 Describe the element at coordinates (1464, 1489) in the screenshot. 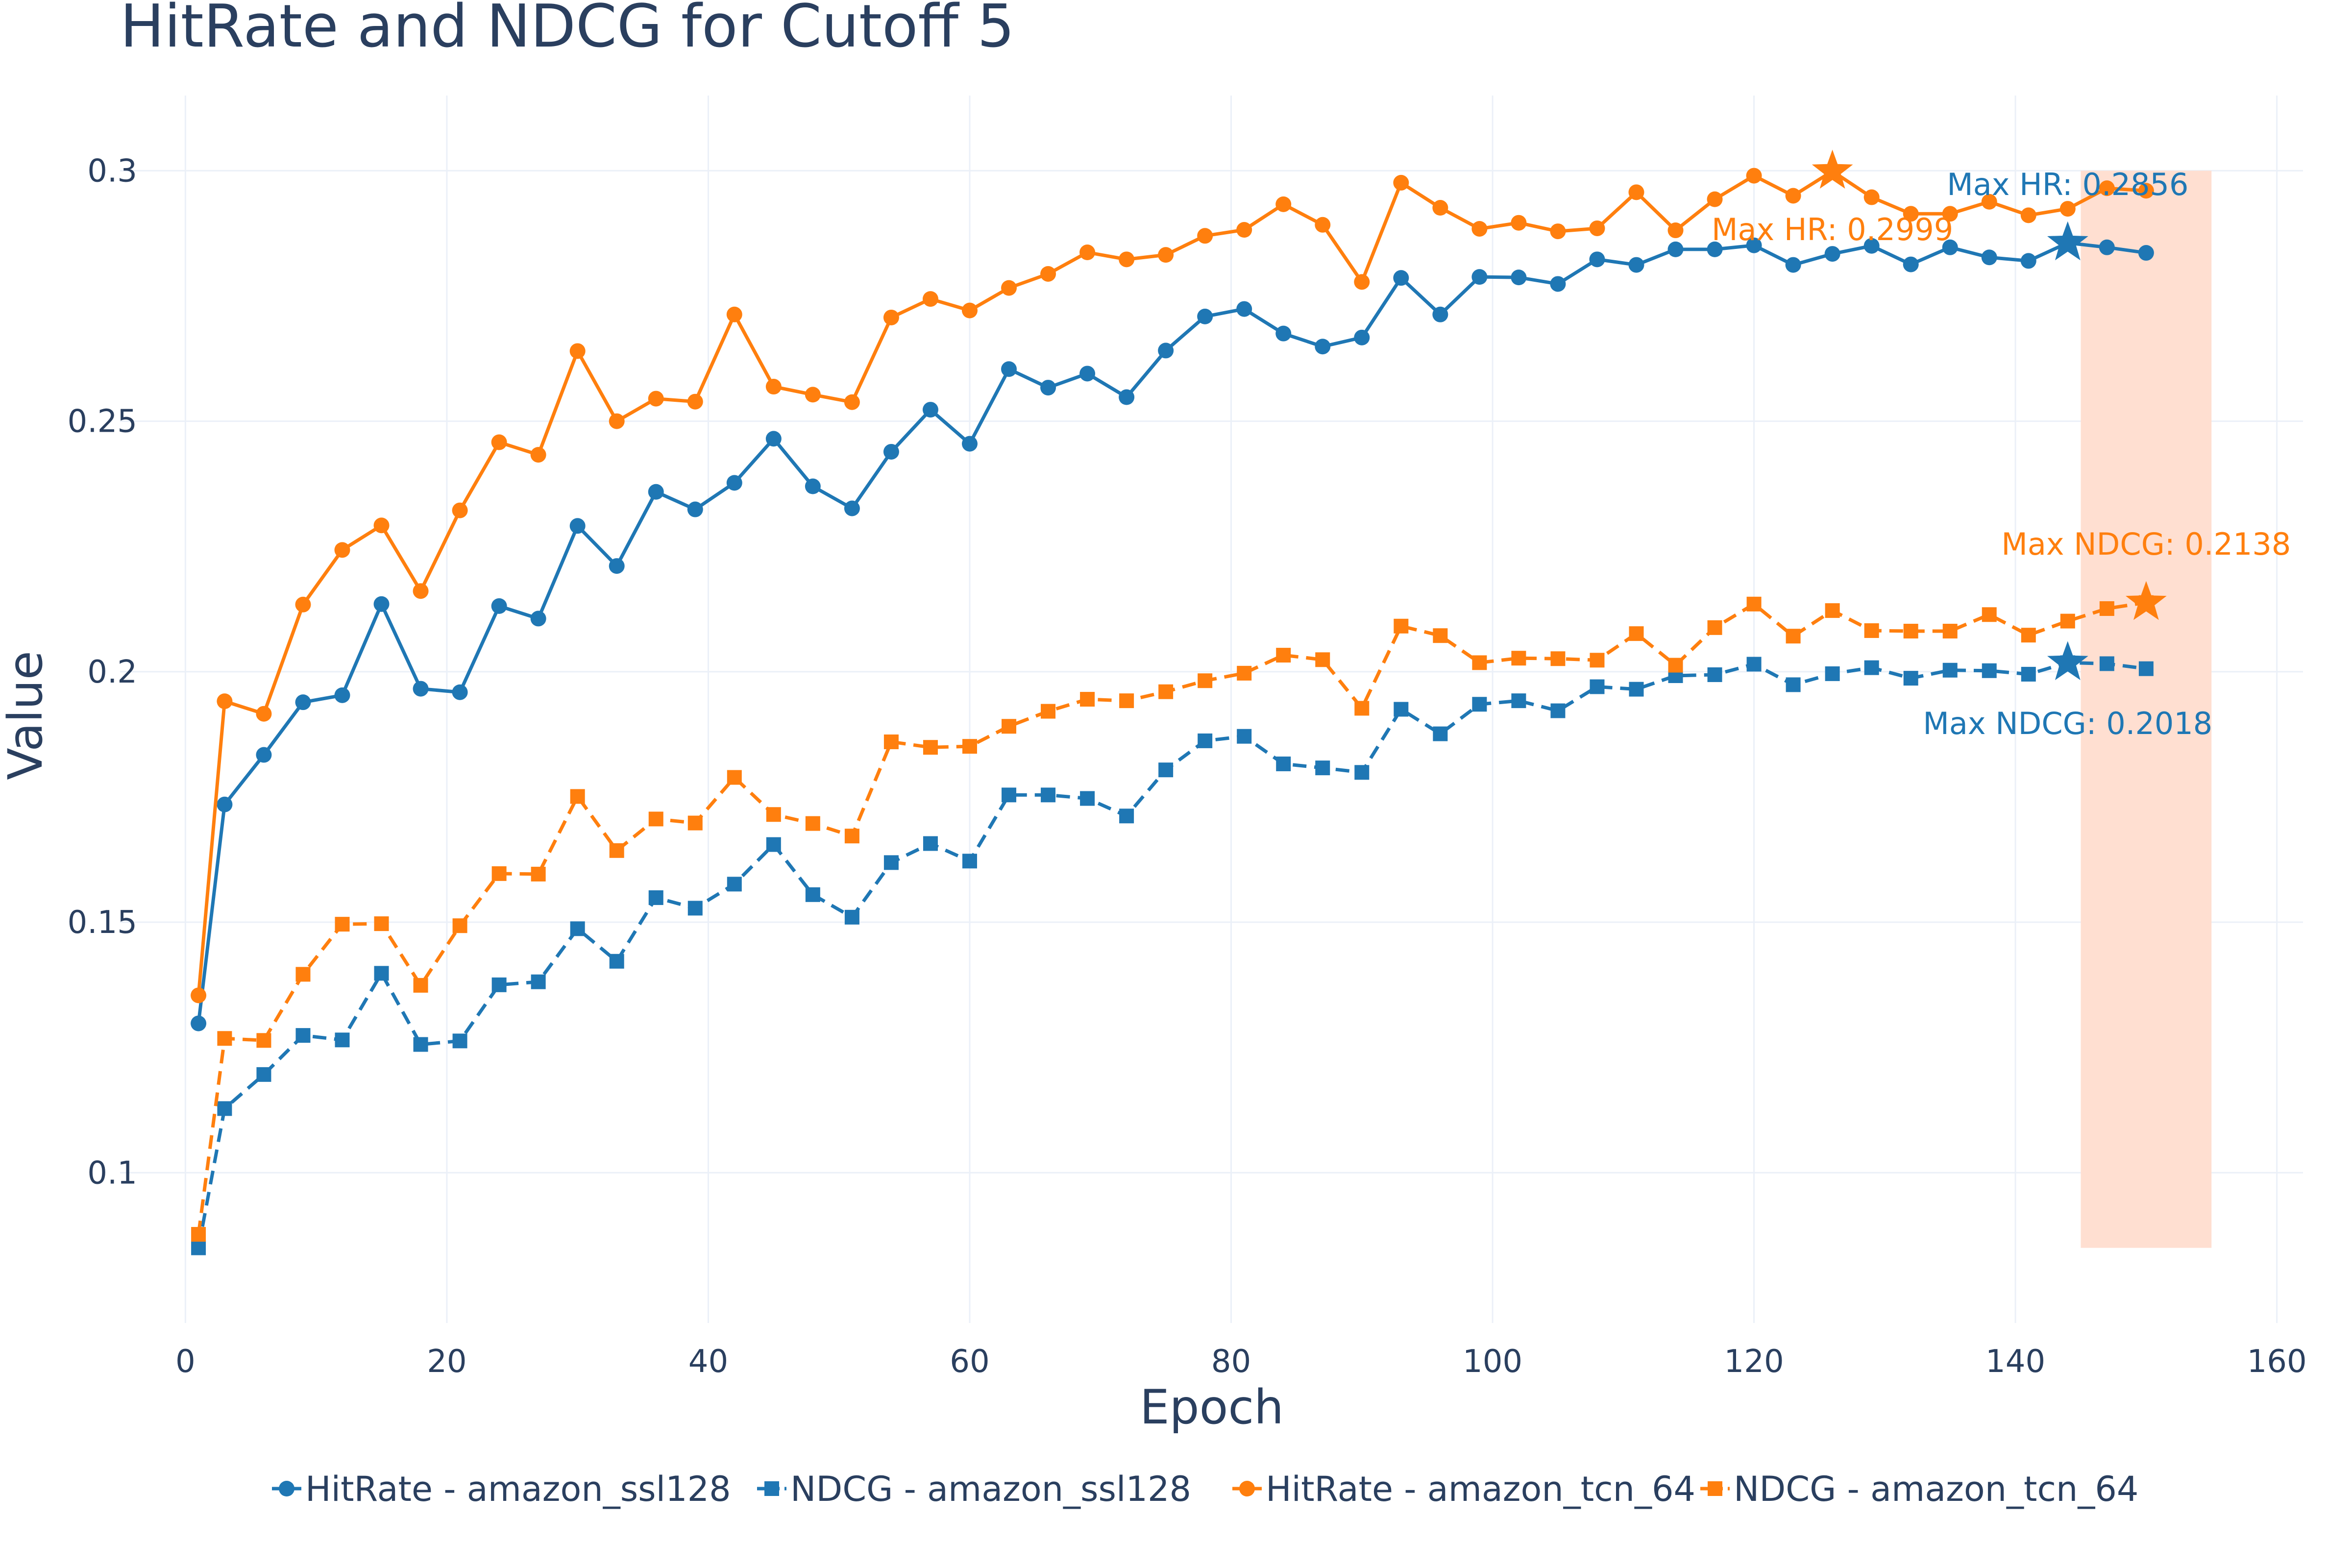

I see `legend-item-2: HitRate - amazon_tcn_64` at that location.